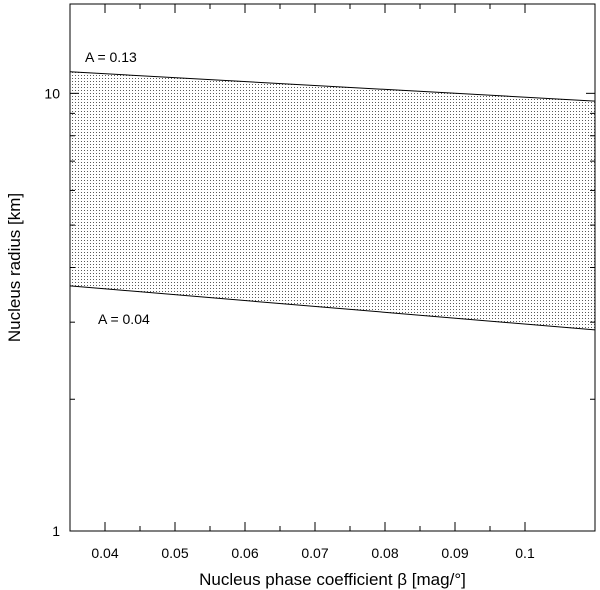  Describe the element at coordinates (332, 579) in the screenshot. I see `x-axis-title: Nucleus phase coefficient β [mag/°]` at that location.